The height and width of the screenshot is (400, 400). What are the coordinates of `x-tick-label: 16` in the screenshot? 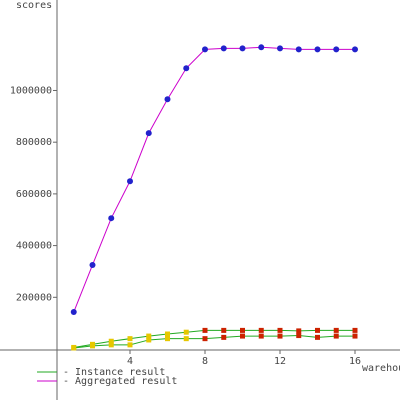 It's located at (355, 361).